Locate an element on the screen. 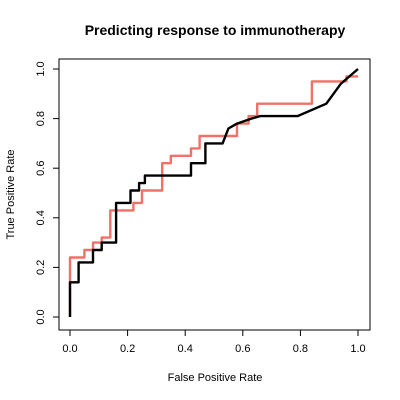 The image size is (400, 400). x-tick-label: 0.4 is located at coordinates (185, 349).